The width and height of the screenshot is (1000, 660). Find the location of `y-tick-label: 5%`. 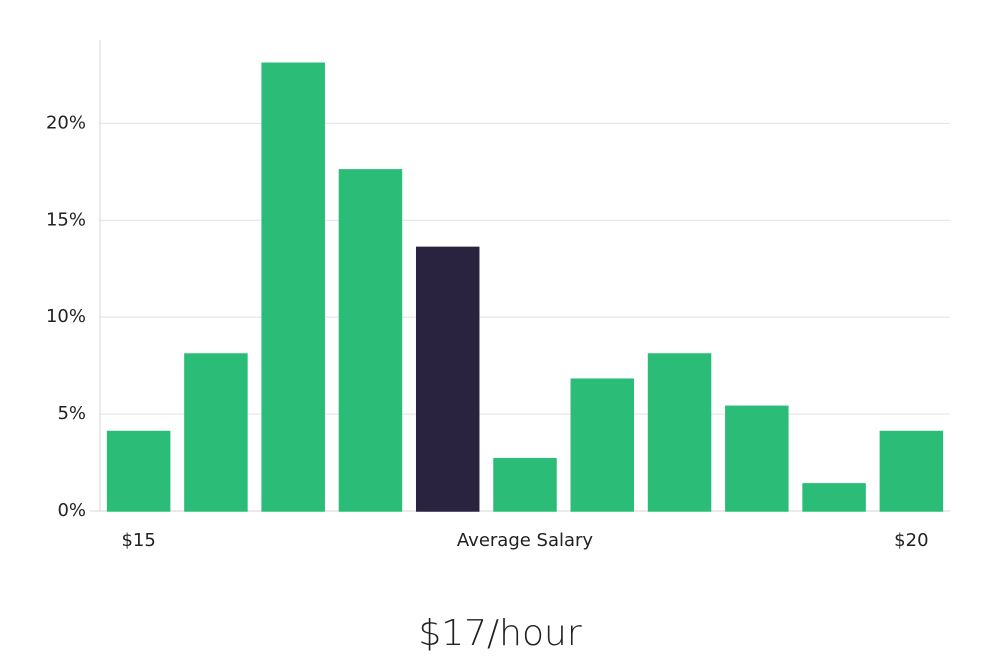

y-tick-label: 5% is located at coordinates (71, 413).